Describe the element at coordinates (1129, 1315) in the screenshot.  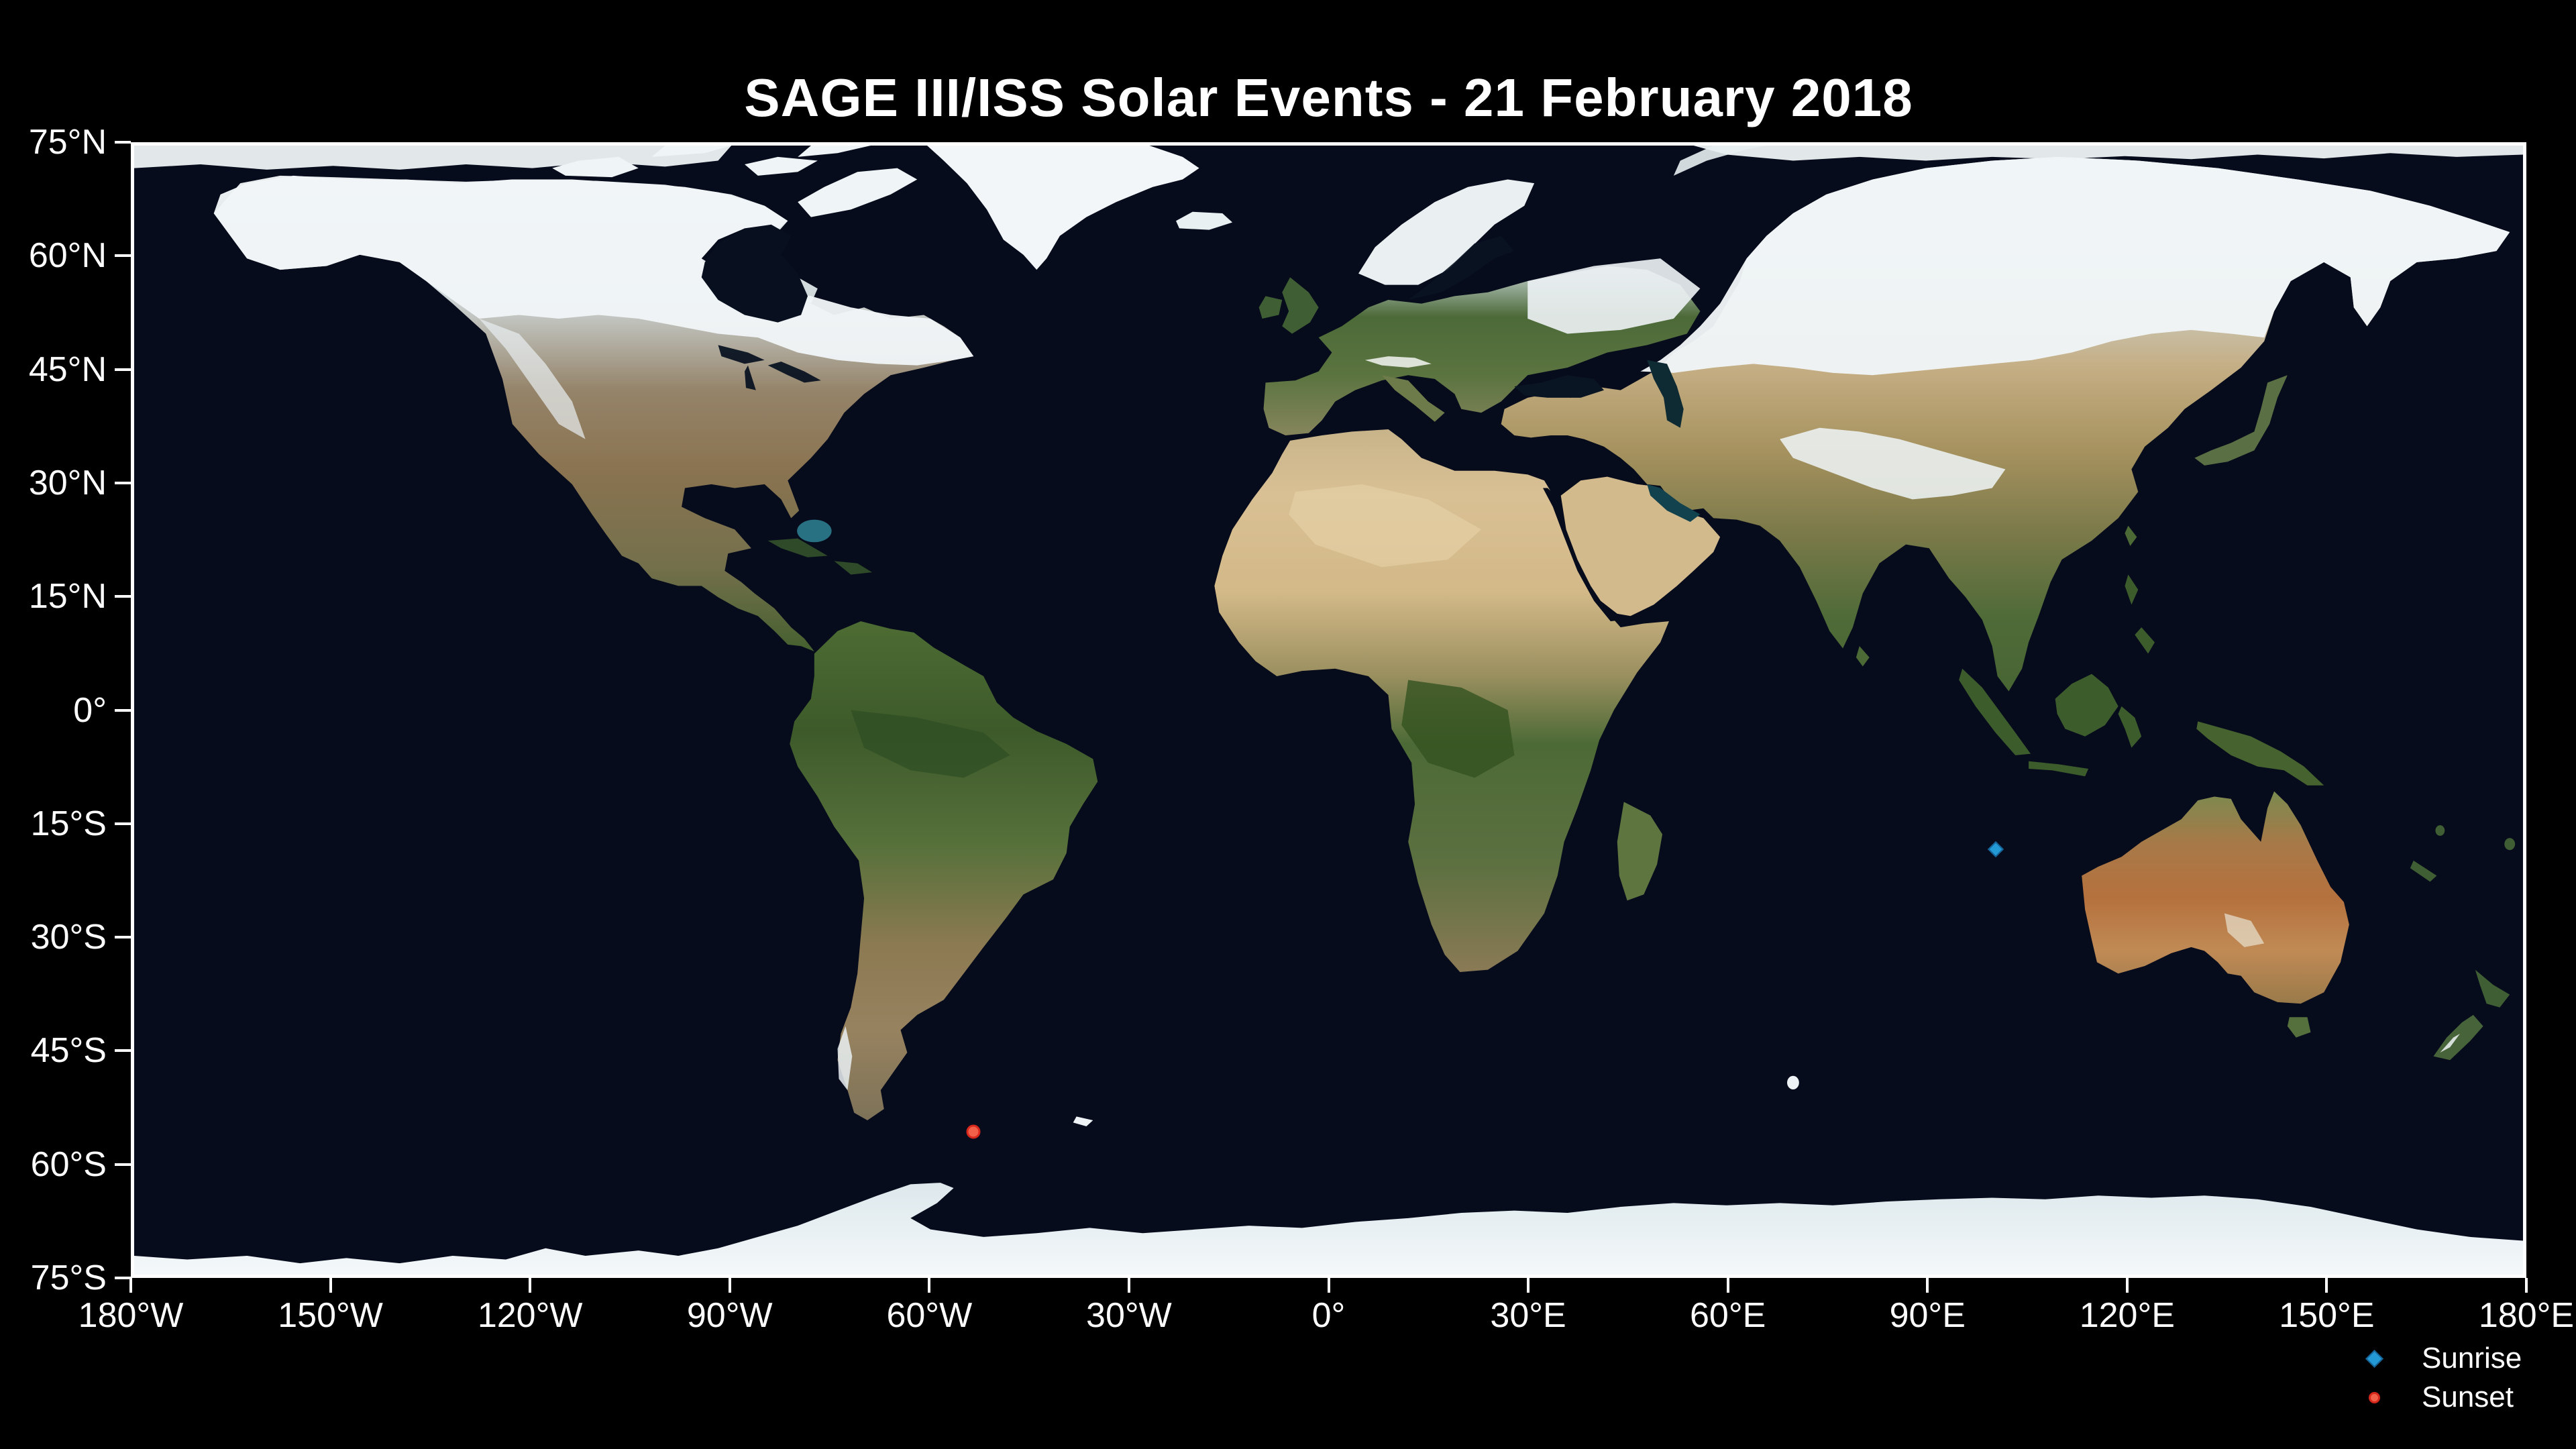
I see `x-tick-label: 30°W` at that location.